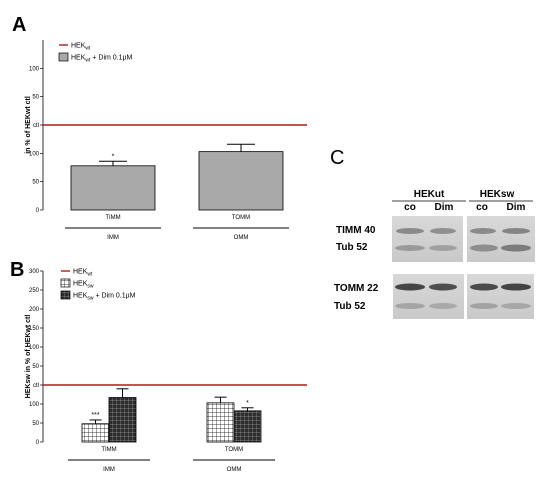 The image size is (540, 484). Describe the element at coordinates (497, 194) in the screenshot. I see `blot-group-label: HEKsw` at that location.